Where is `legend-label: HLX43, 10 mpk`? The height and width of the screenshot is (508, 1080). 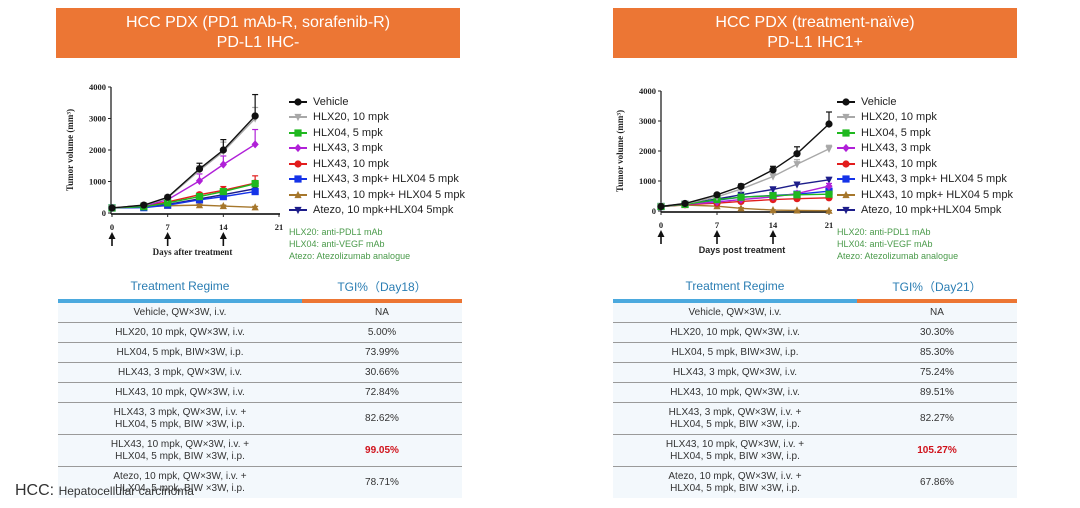
legend-label: HLX43, 10 mpk is located at coordinates (351, 163).